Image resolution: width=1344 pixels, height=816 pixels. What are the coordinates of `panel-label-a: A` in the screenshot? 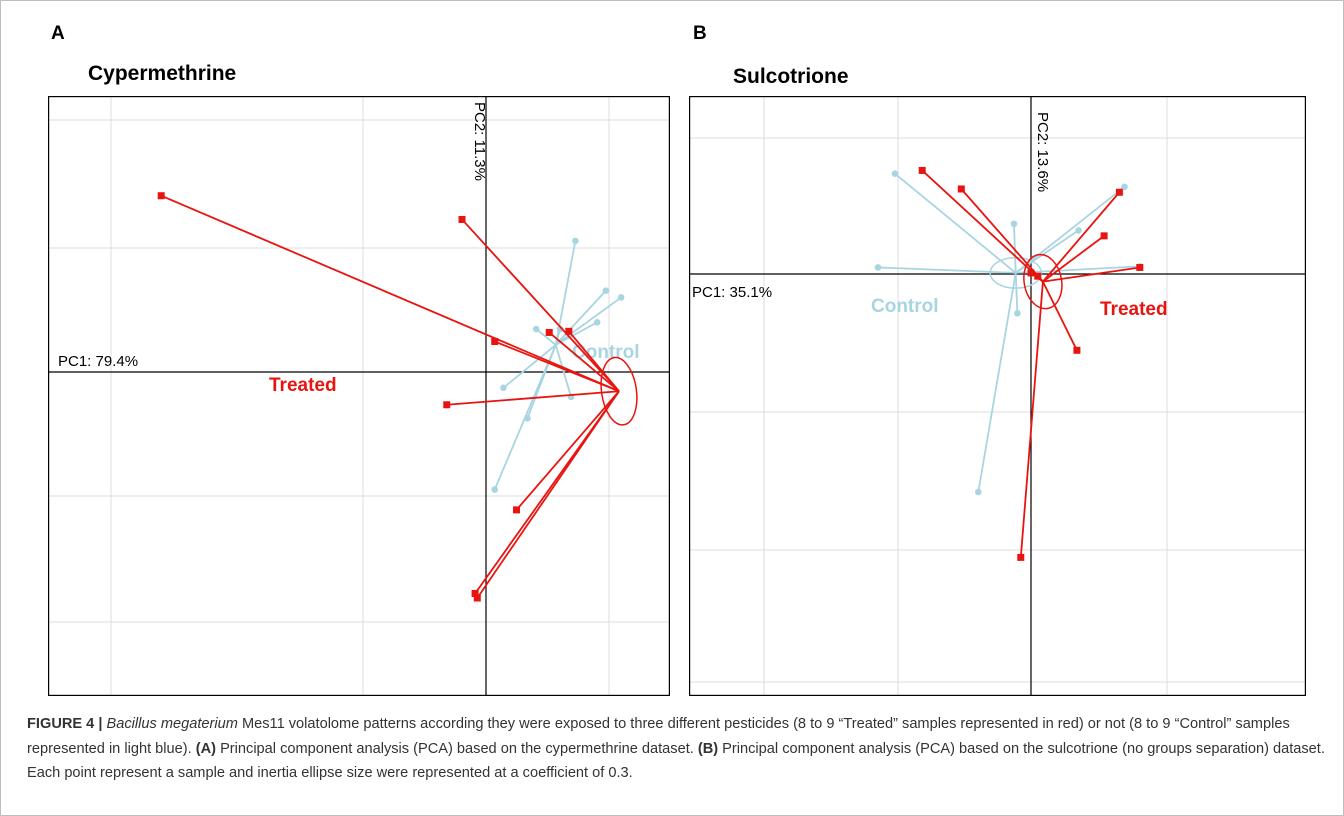 It's located at (58, 33).